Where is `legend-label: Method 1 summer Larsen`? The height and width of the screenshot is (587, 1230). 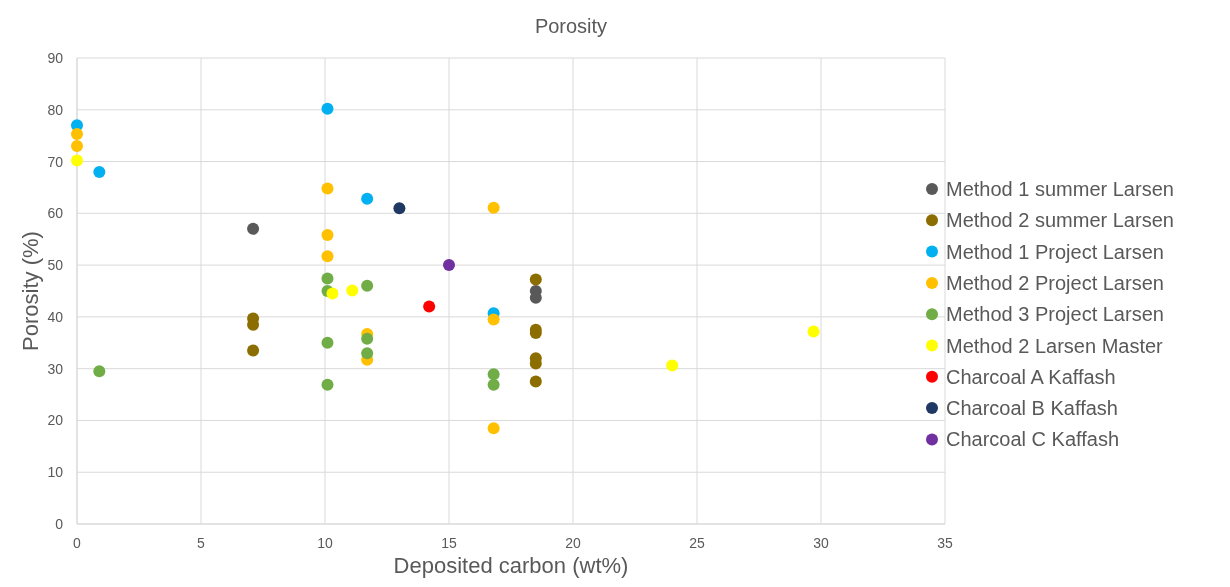 legend-label: Method 1 summer Larsen is located at coordinates (1060, 189).